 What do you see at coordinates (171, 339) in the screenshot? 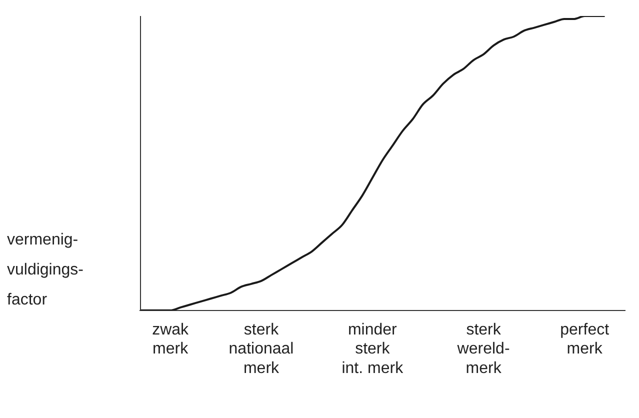
I see `x-tick-label: zwak merk` at bounding box center [171, 339].